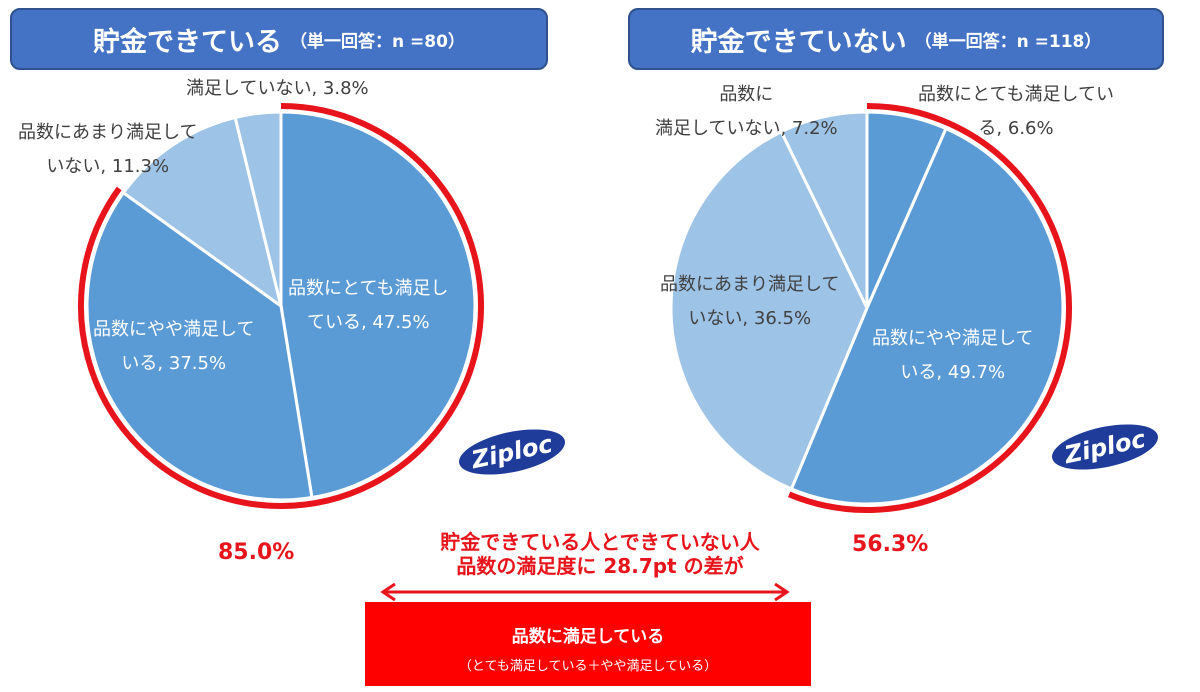 This screenshot has height=692, width=1200. Describe the element at coordinates (588, 666) in the screenshot. I see `box-note: （とても満足している＋やや満足している）` at that location.